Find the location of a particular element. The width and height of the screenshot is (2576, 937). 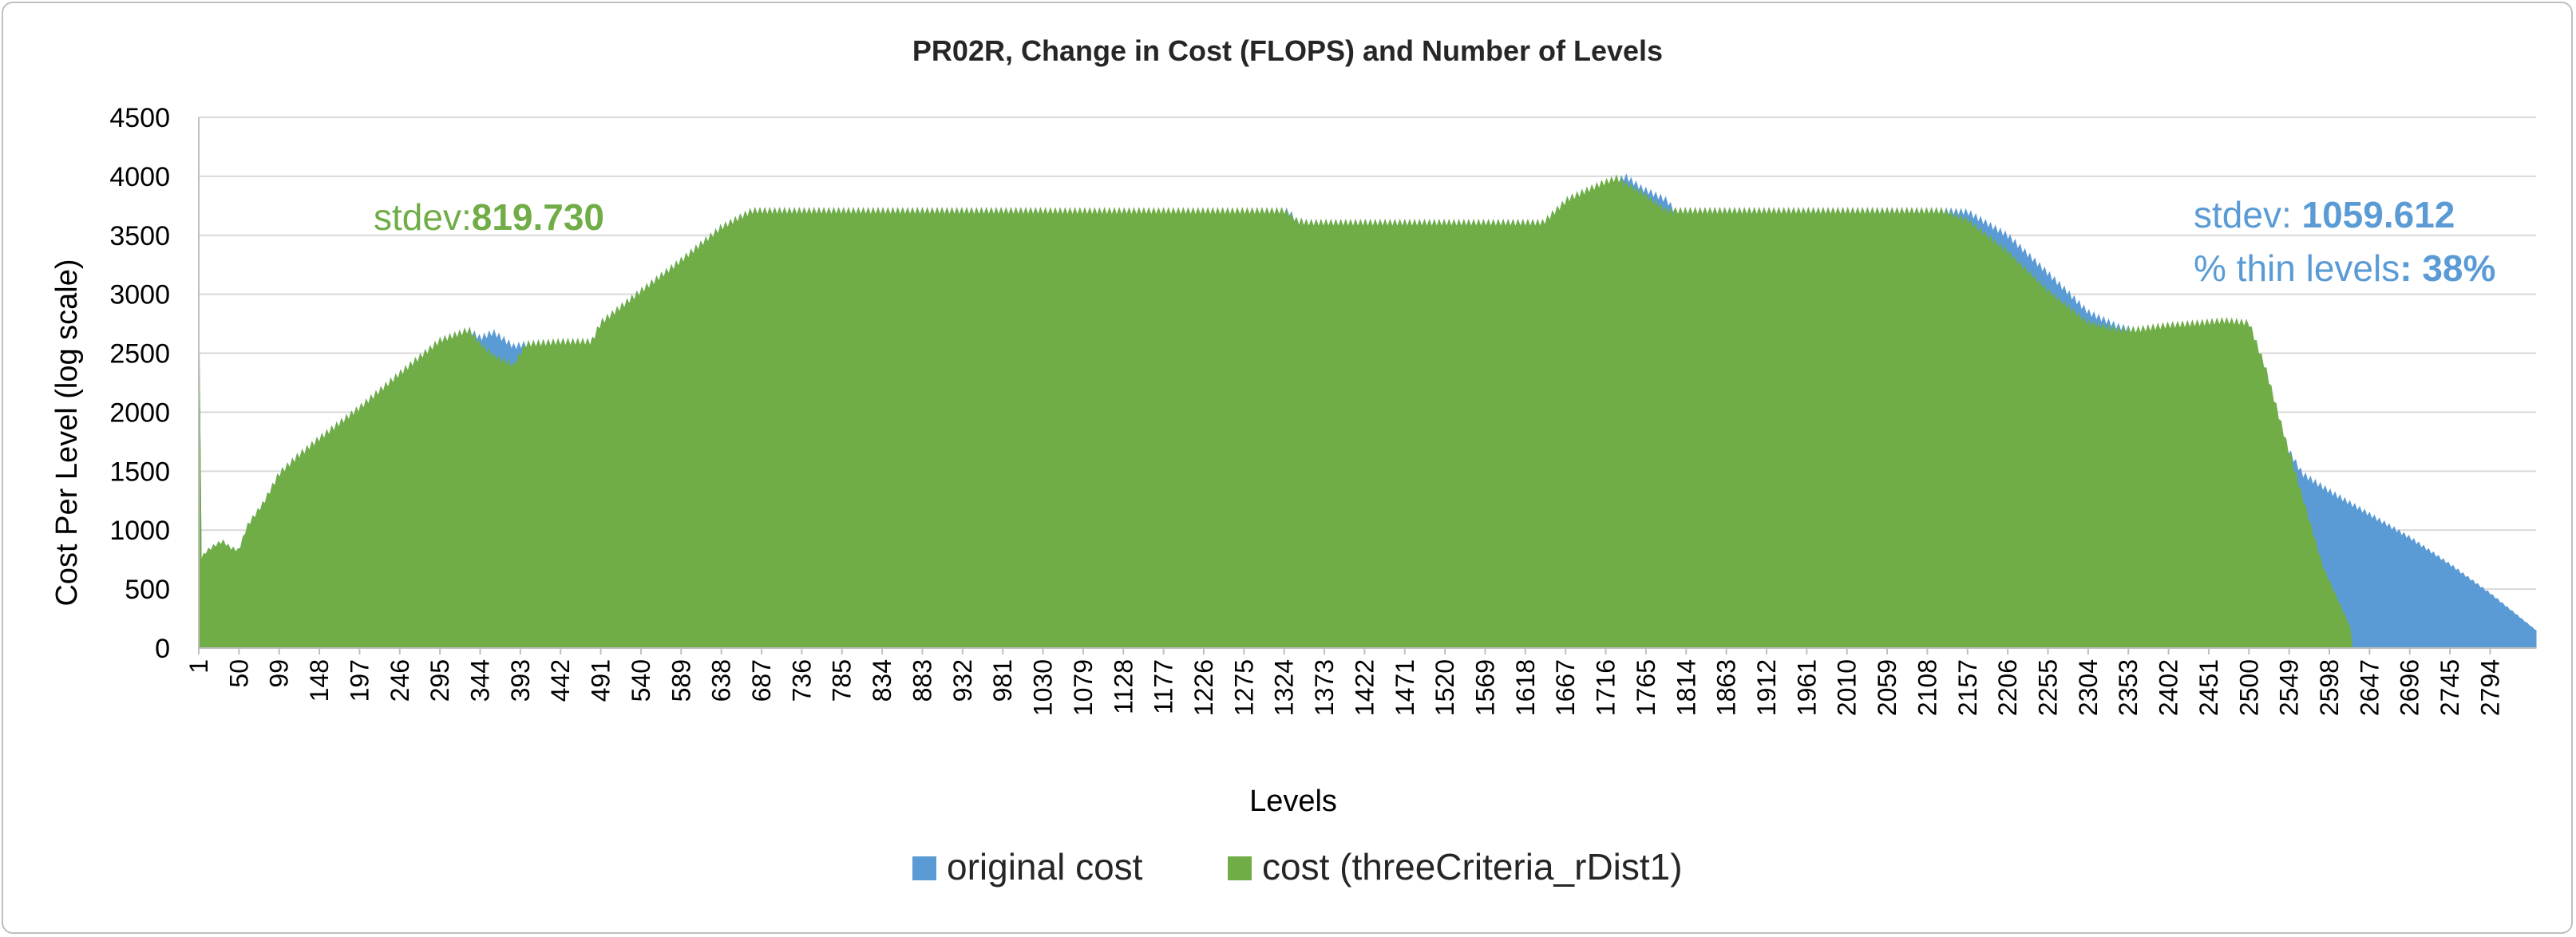

x-tick-label: 932 is located at coordinates (962, 680).